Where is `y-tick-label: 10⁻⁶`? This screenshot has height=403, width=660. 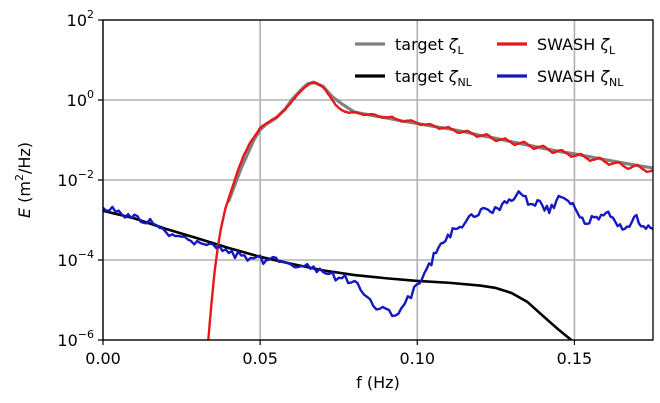 y-tick-label: 10⁻⁶ is located at coordinates (75, 339).